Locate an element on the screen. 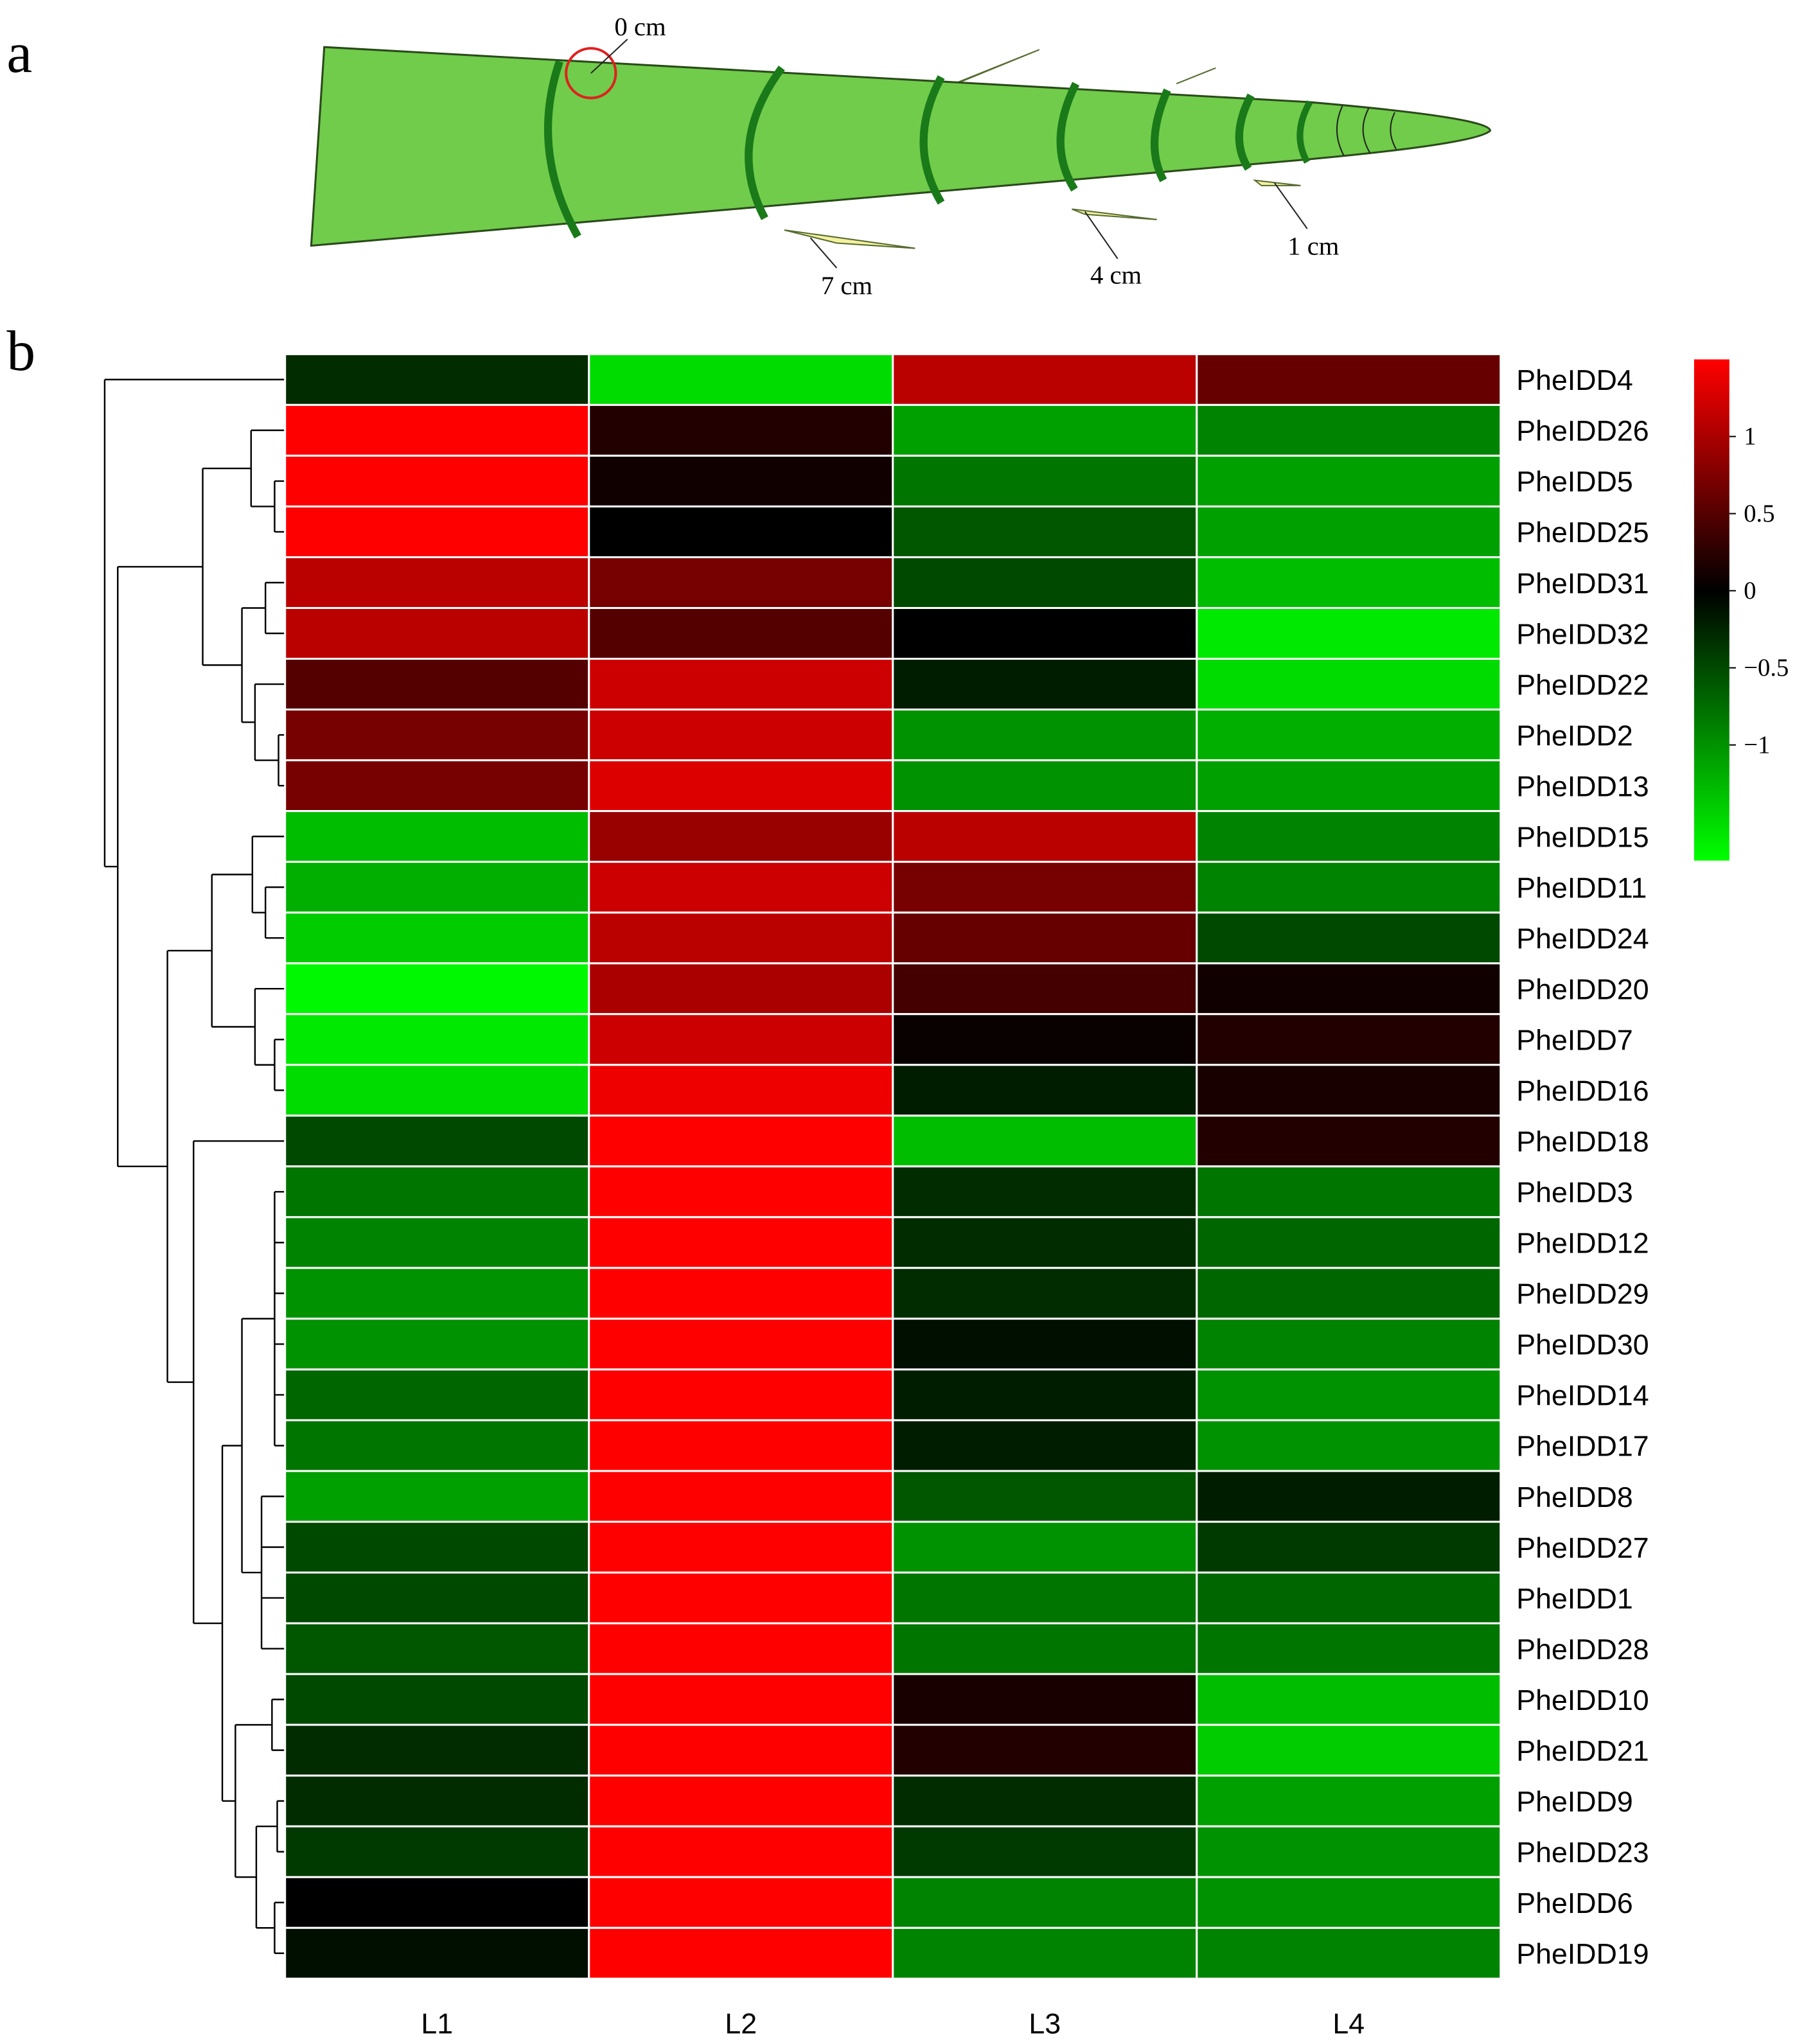 Image resolution: width=1804 pixels, height=2044 pixels. row-label: PheIDD13 is located at coordinates (1582, 786).